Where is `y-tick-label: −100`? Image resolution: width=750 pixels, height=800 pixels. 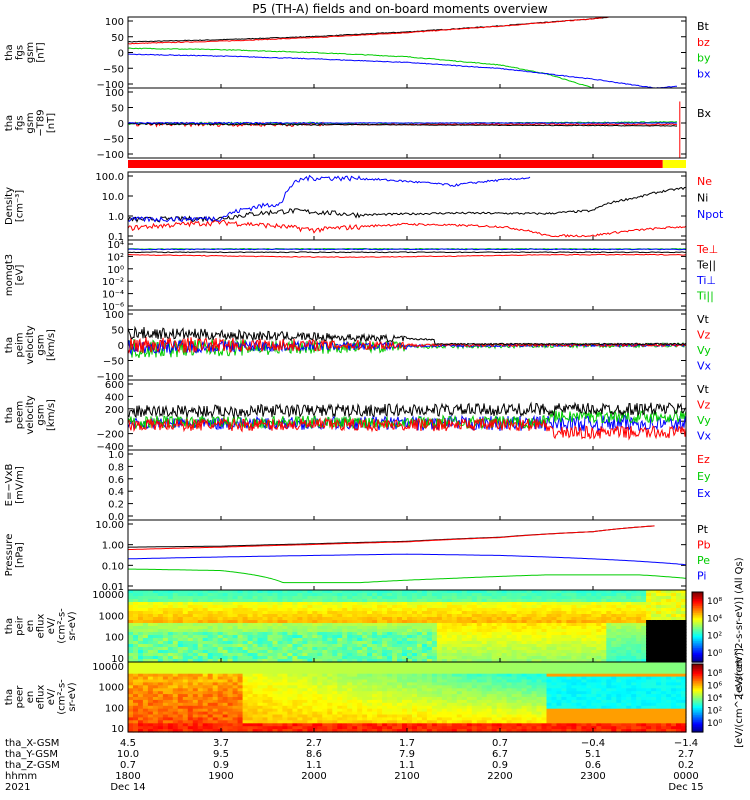
y-tick-label: −100 is located at coordinates (110, 377).